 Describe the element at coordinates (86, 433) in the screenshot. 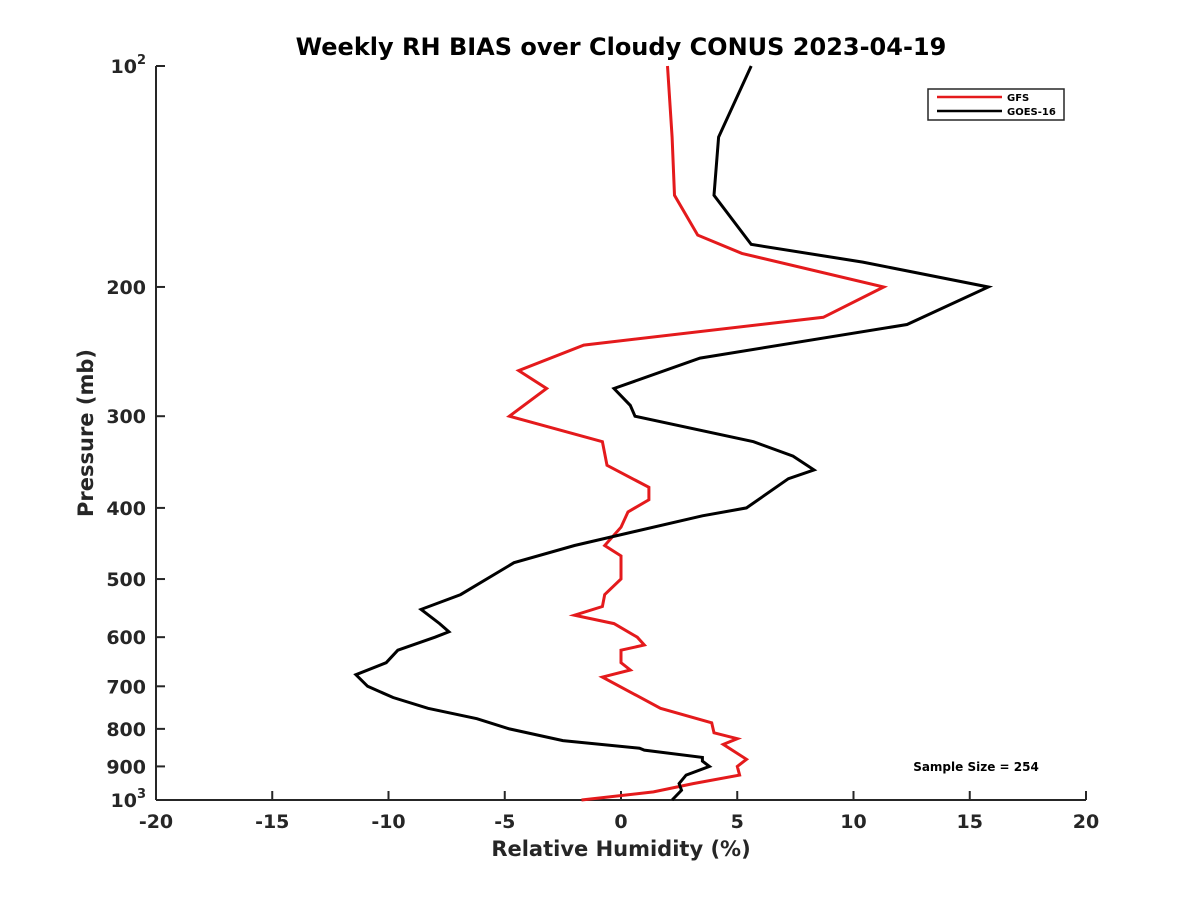

I see `y-axis-label: Pressure (mb)` at that location.